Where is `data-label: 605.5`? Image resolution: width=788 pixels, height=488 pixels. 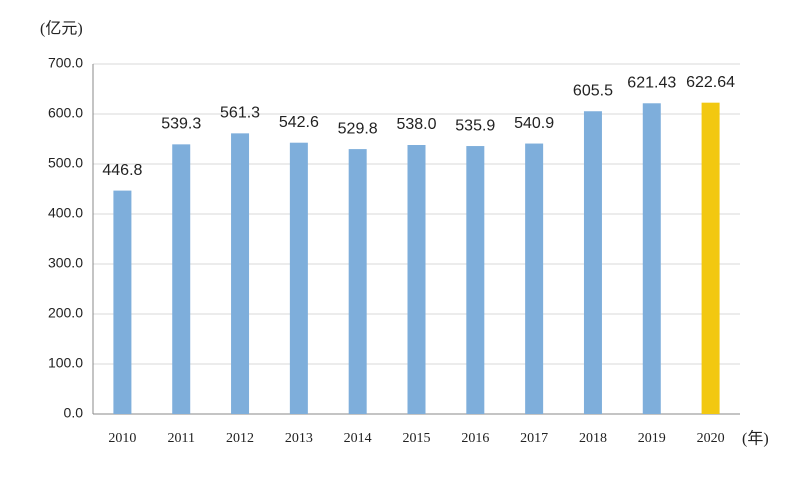
data-label: 605.5 is located at coordinates (593, 90).